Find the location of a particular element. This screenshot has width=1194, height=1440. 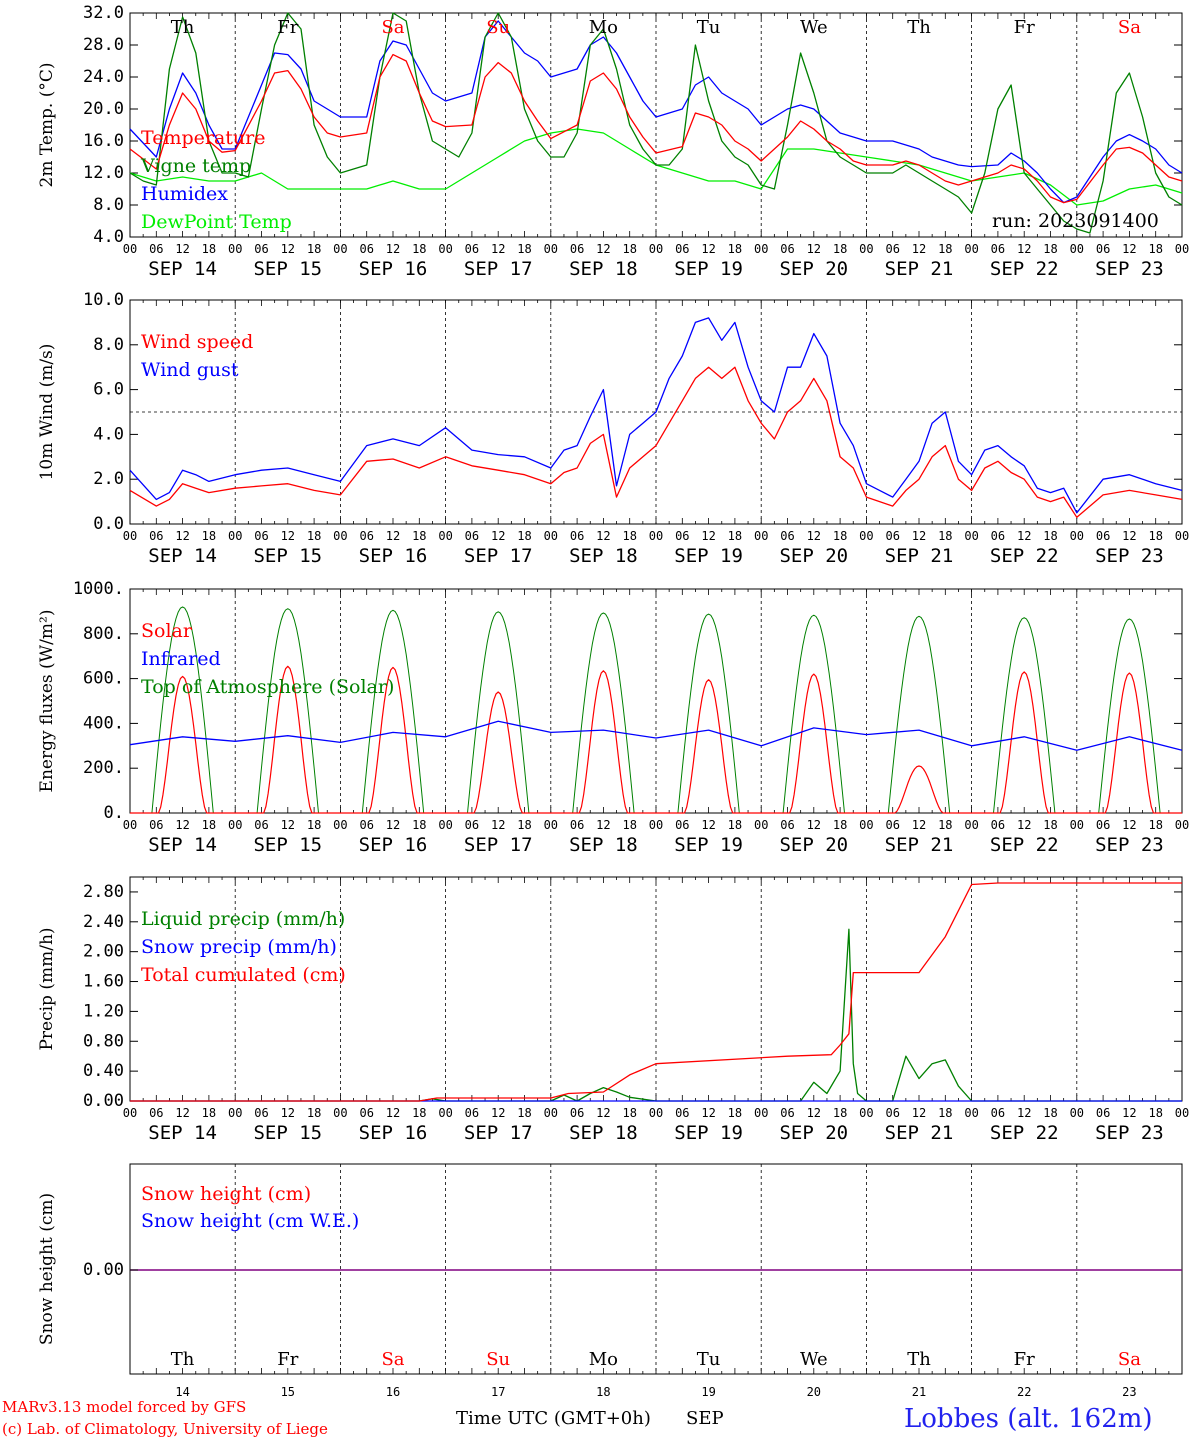

date-label: SEP 20 is located at coordinates (813, 269).